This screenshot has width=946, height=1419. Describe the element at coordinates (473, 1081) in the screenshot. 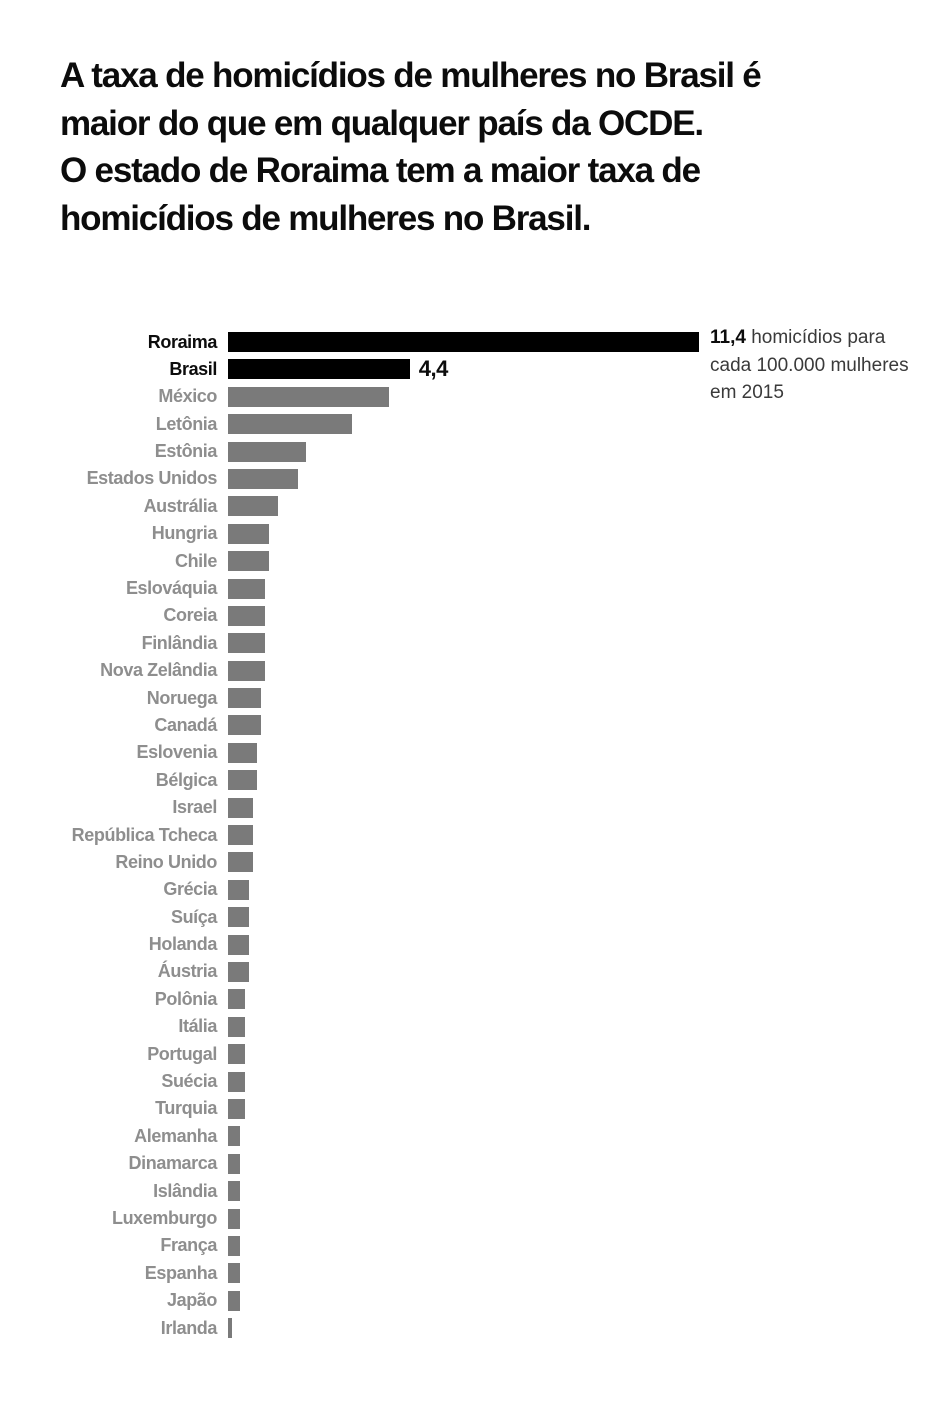

I see `bar-row: Suécia` at that location.